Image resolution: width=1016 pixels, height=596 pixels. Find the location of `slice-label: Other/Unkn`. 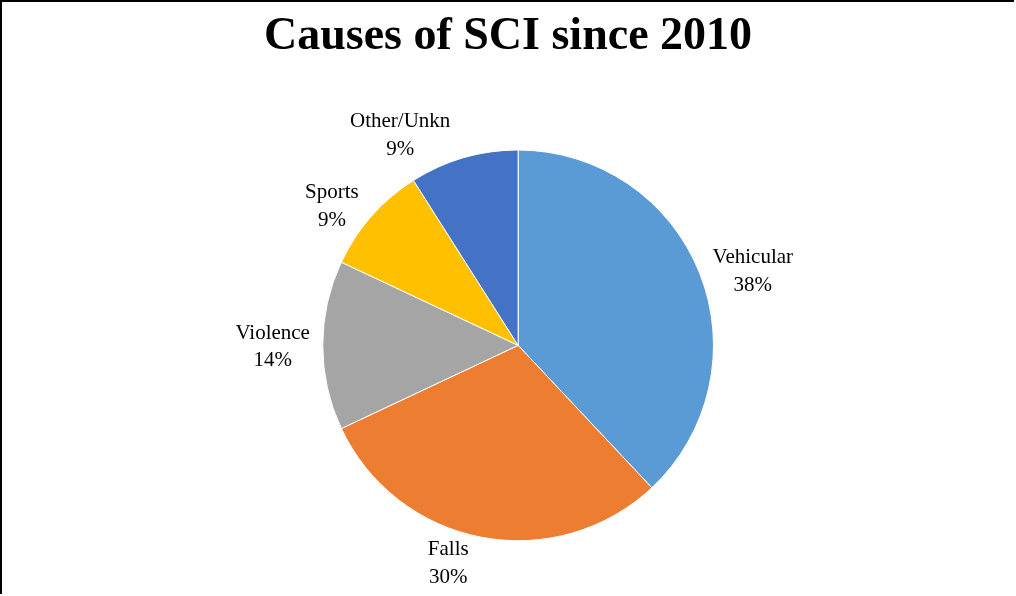

slice-label: Other/Unkn is located at coordinates (400, 120).